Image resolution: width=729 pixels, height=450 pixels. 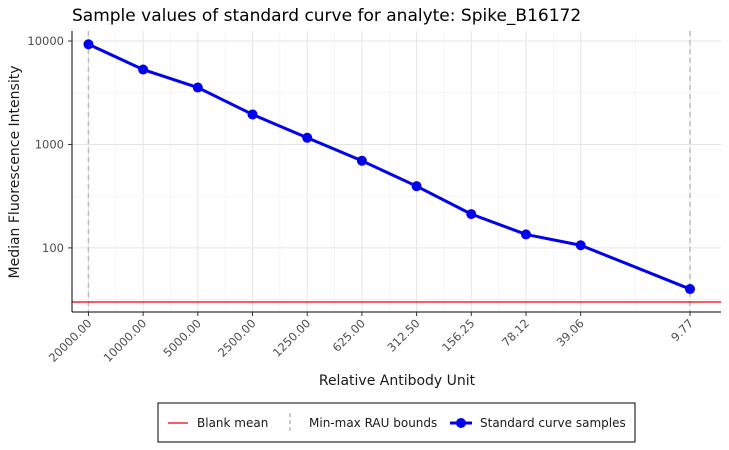 I want to click on x-axis-title: Relative Antibody Unit, so click(x=397, y=381).